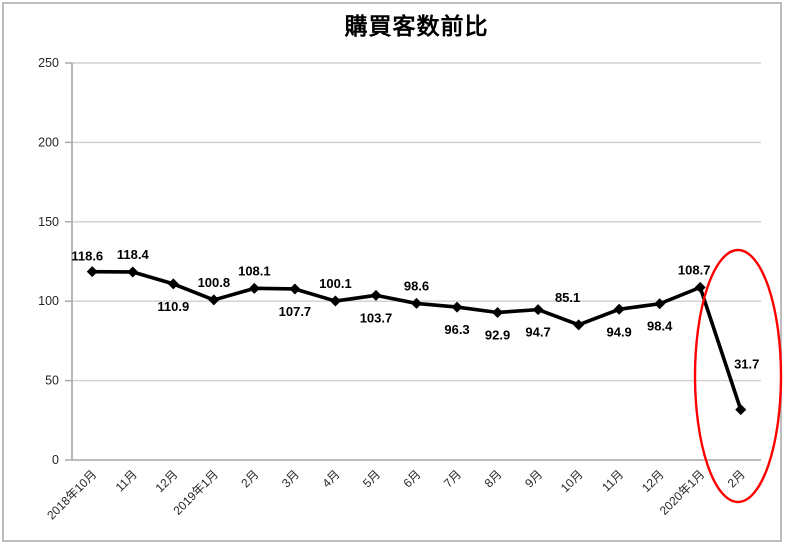 This screenshot has width=797, height=549. What do you see at coordinates (746, 364) in the screenshot?
I see `data-label: 31.7` at bounding box center [746, 364].